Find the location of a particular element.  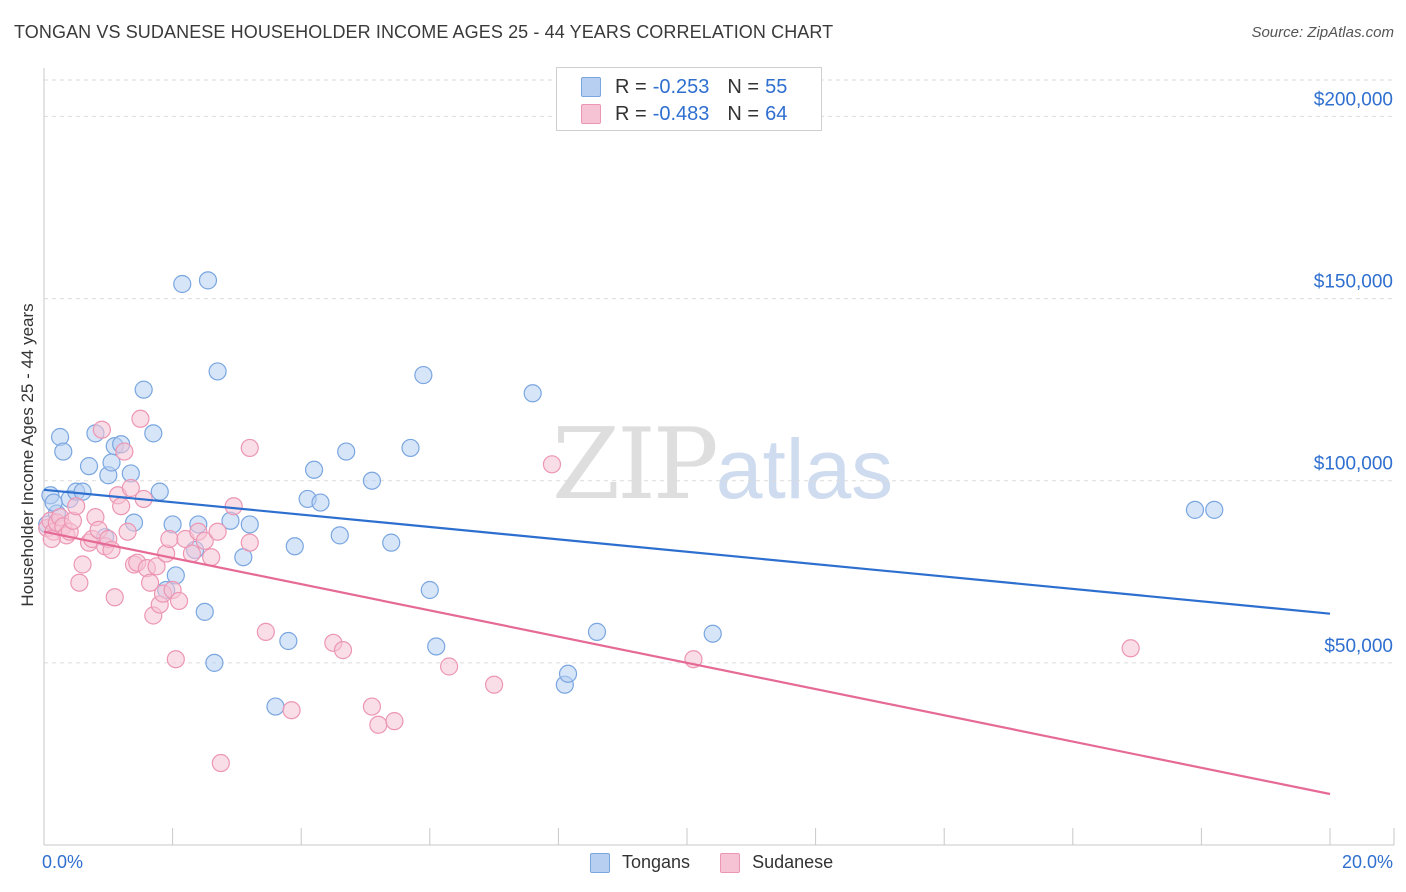

y-tick-label: $150,000 is located at coordinates (1353, 282).